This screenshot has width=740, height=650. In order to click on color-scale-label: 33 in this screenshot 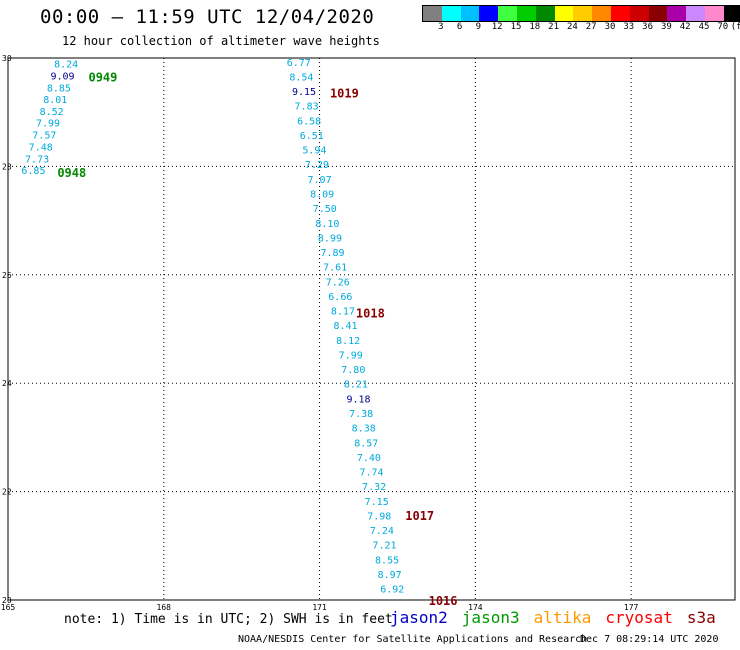, I will do `click(629, 27)`.